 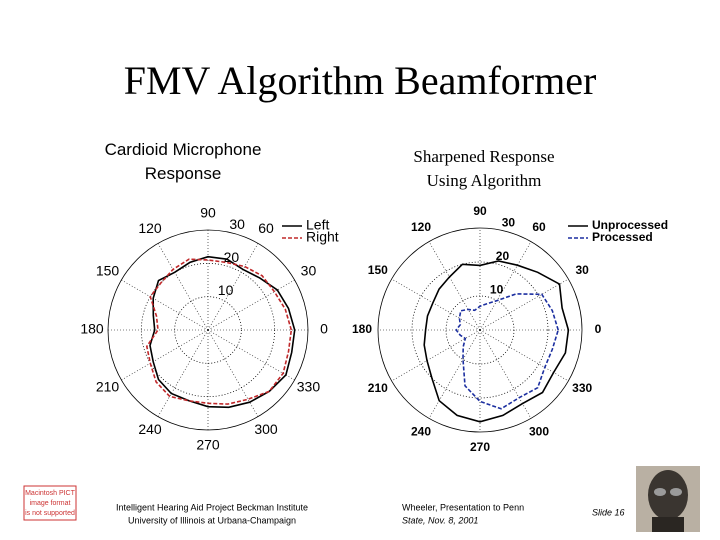 I want to click on radial-grid, so click(x=480, y=330).